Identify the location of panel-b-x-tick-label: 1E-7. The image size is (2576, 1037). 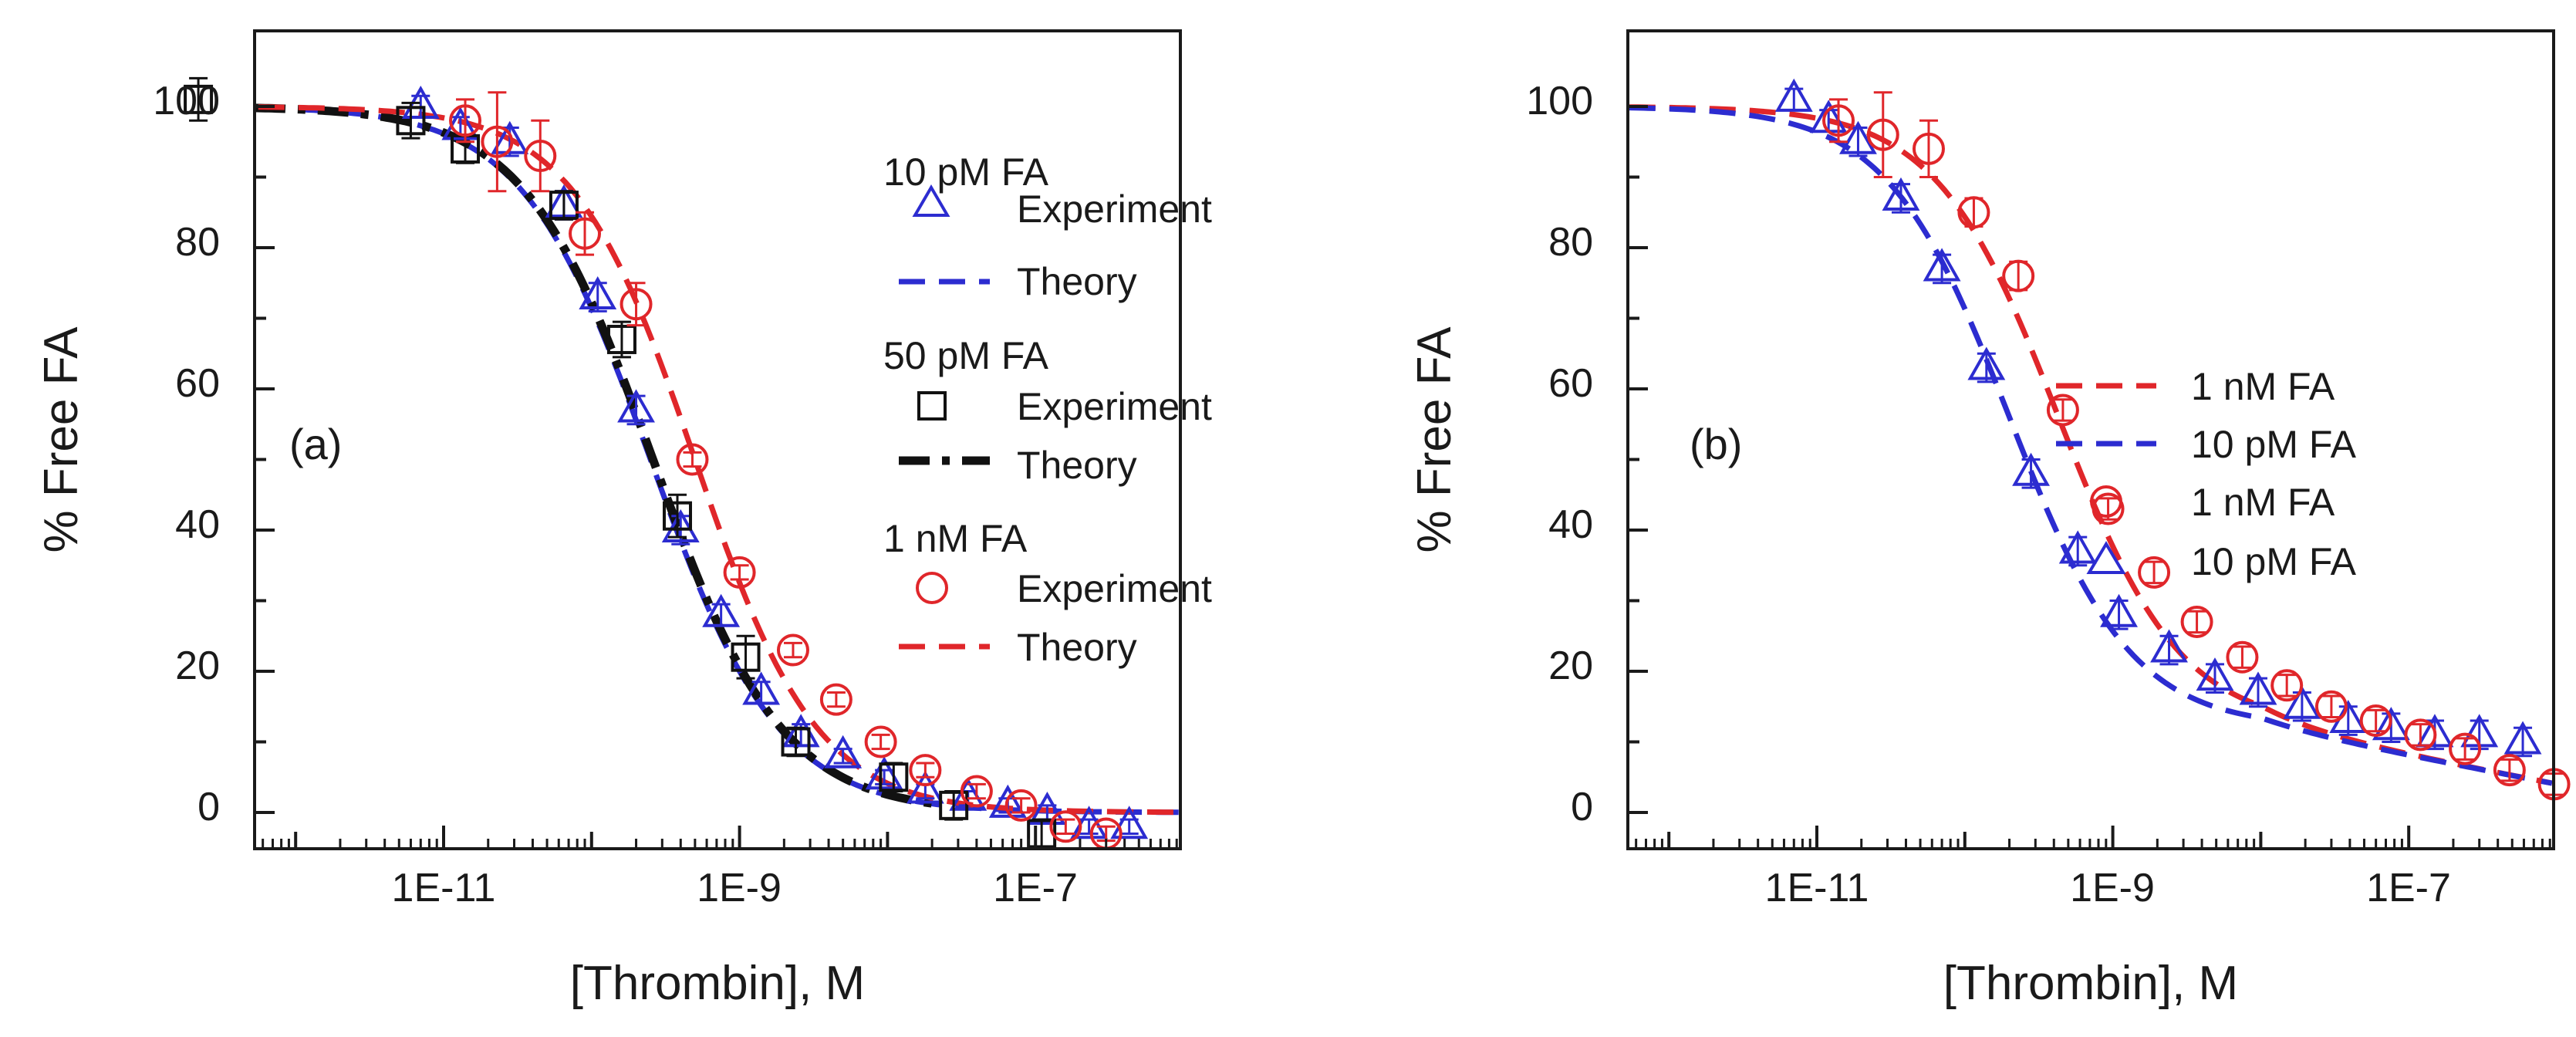
(2408, 888).